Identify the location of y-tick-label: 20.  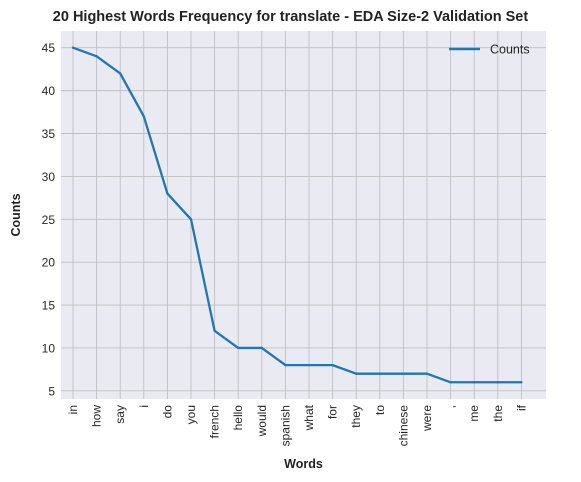
(49, 263).